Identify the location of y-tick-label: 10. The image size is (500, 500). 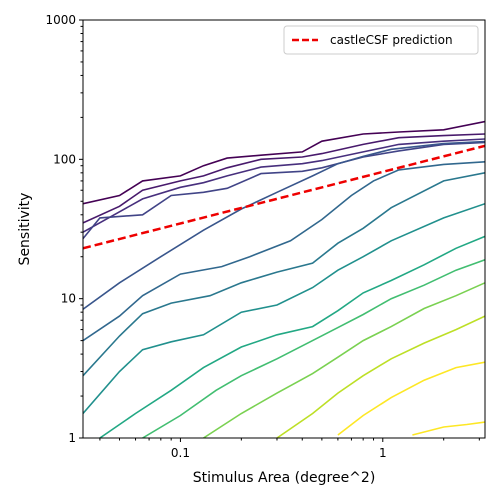
(68, 299).